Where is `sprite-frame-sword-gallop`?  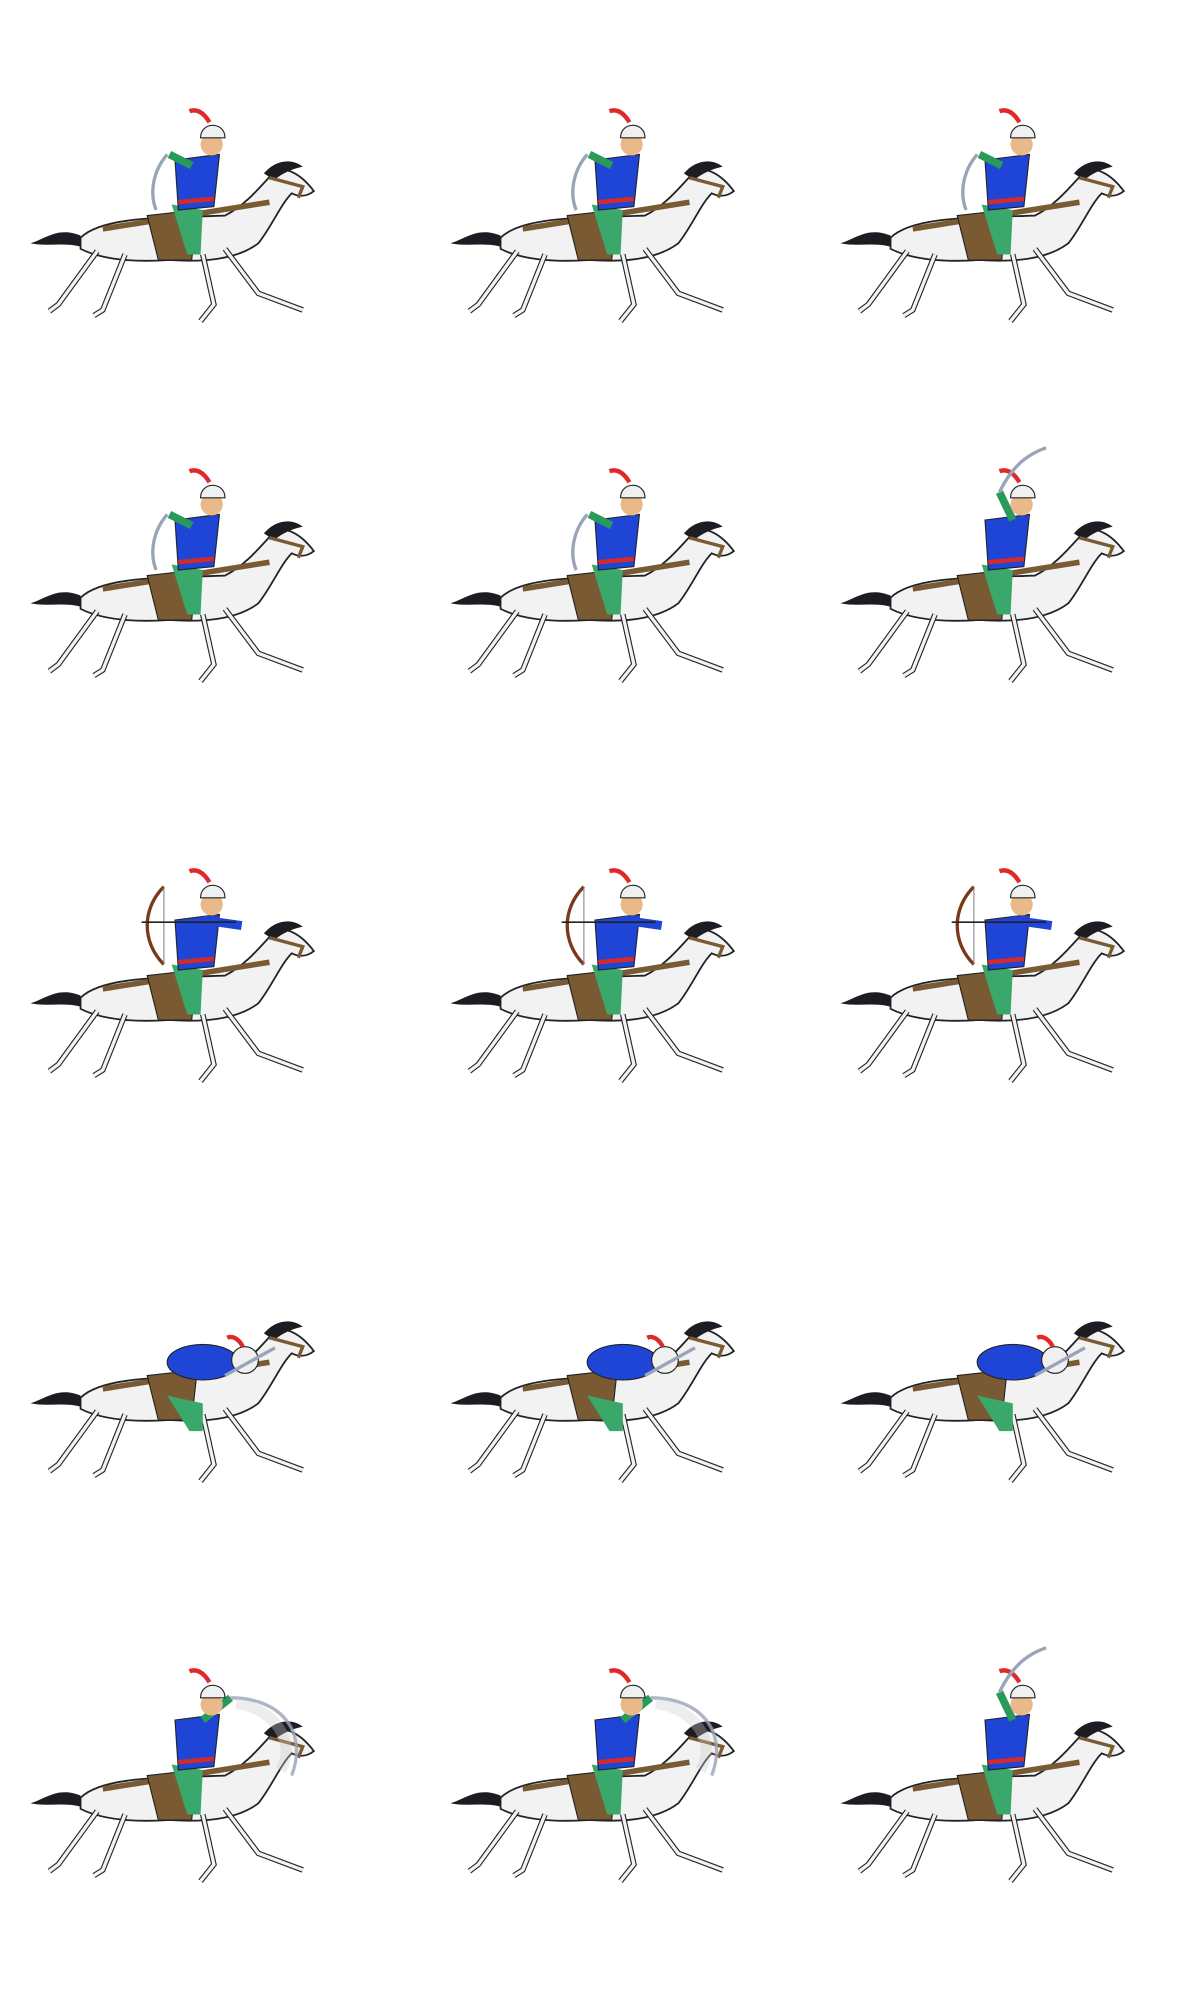 sprite-frame-sword-gallop is located at coordinates (985, 210).